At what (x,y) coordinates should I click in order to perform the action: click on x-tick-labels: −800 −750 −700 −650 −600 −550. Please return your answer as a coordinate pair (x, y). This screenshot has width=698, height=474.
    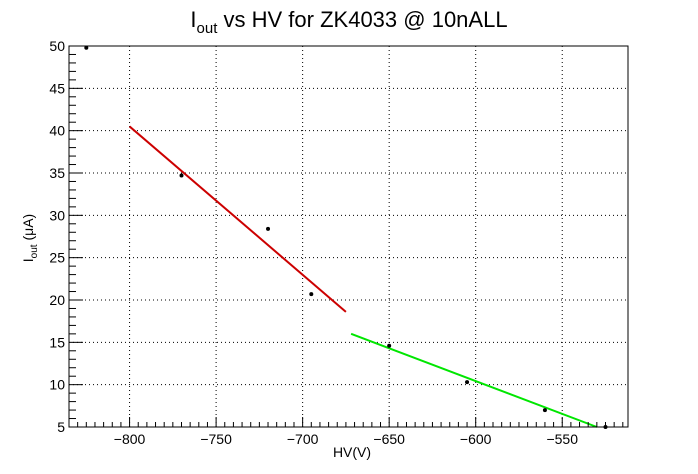
    Looking at the image, I should click on (346, 439).